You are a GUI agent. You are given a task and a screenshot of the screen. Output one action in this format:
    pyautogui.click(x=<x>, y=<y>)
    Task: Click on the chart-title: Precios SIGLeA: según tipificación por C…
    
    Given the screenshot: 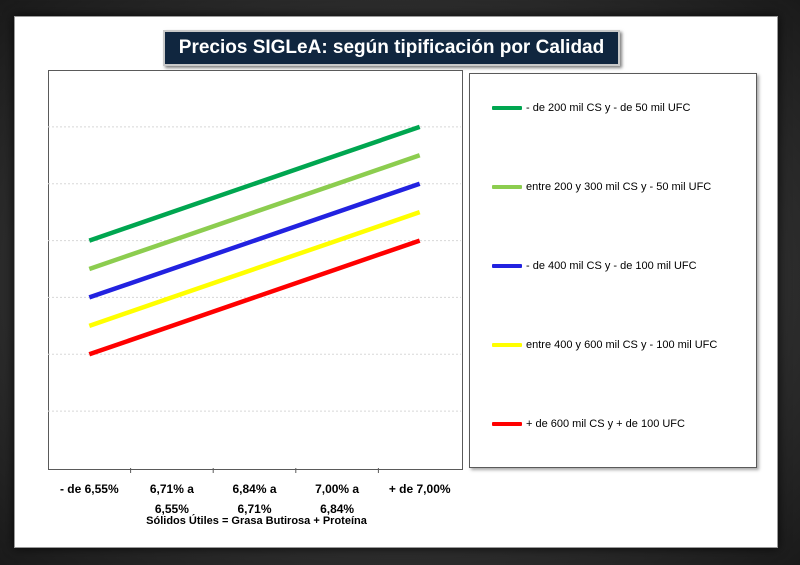 What is the action you would take?
    pyautogui.click(x=391, y=48)
    